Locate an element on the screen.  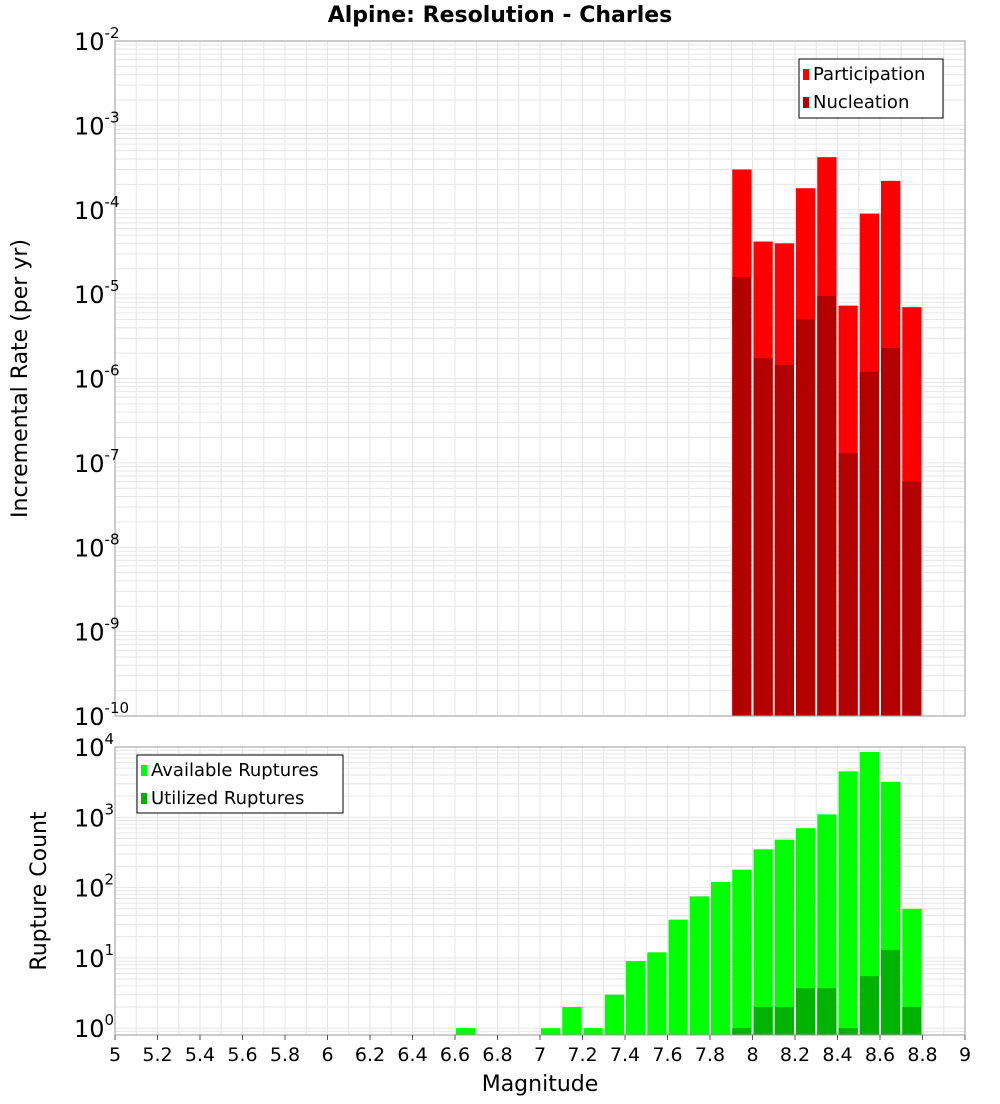
y-tick-label: 10⁻⁸ is located at coordinates (97, 546).